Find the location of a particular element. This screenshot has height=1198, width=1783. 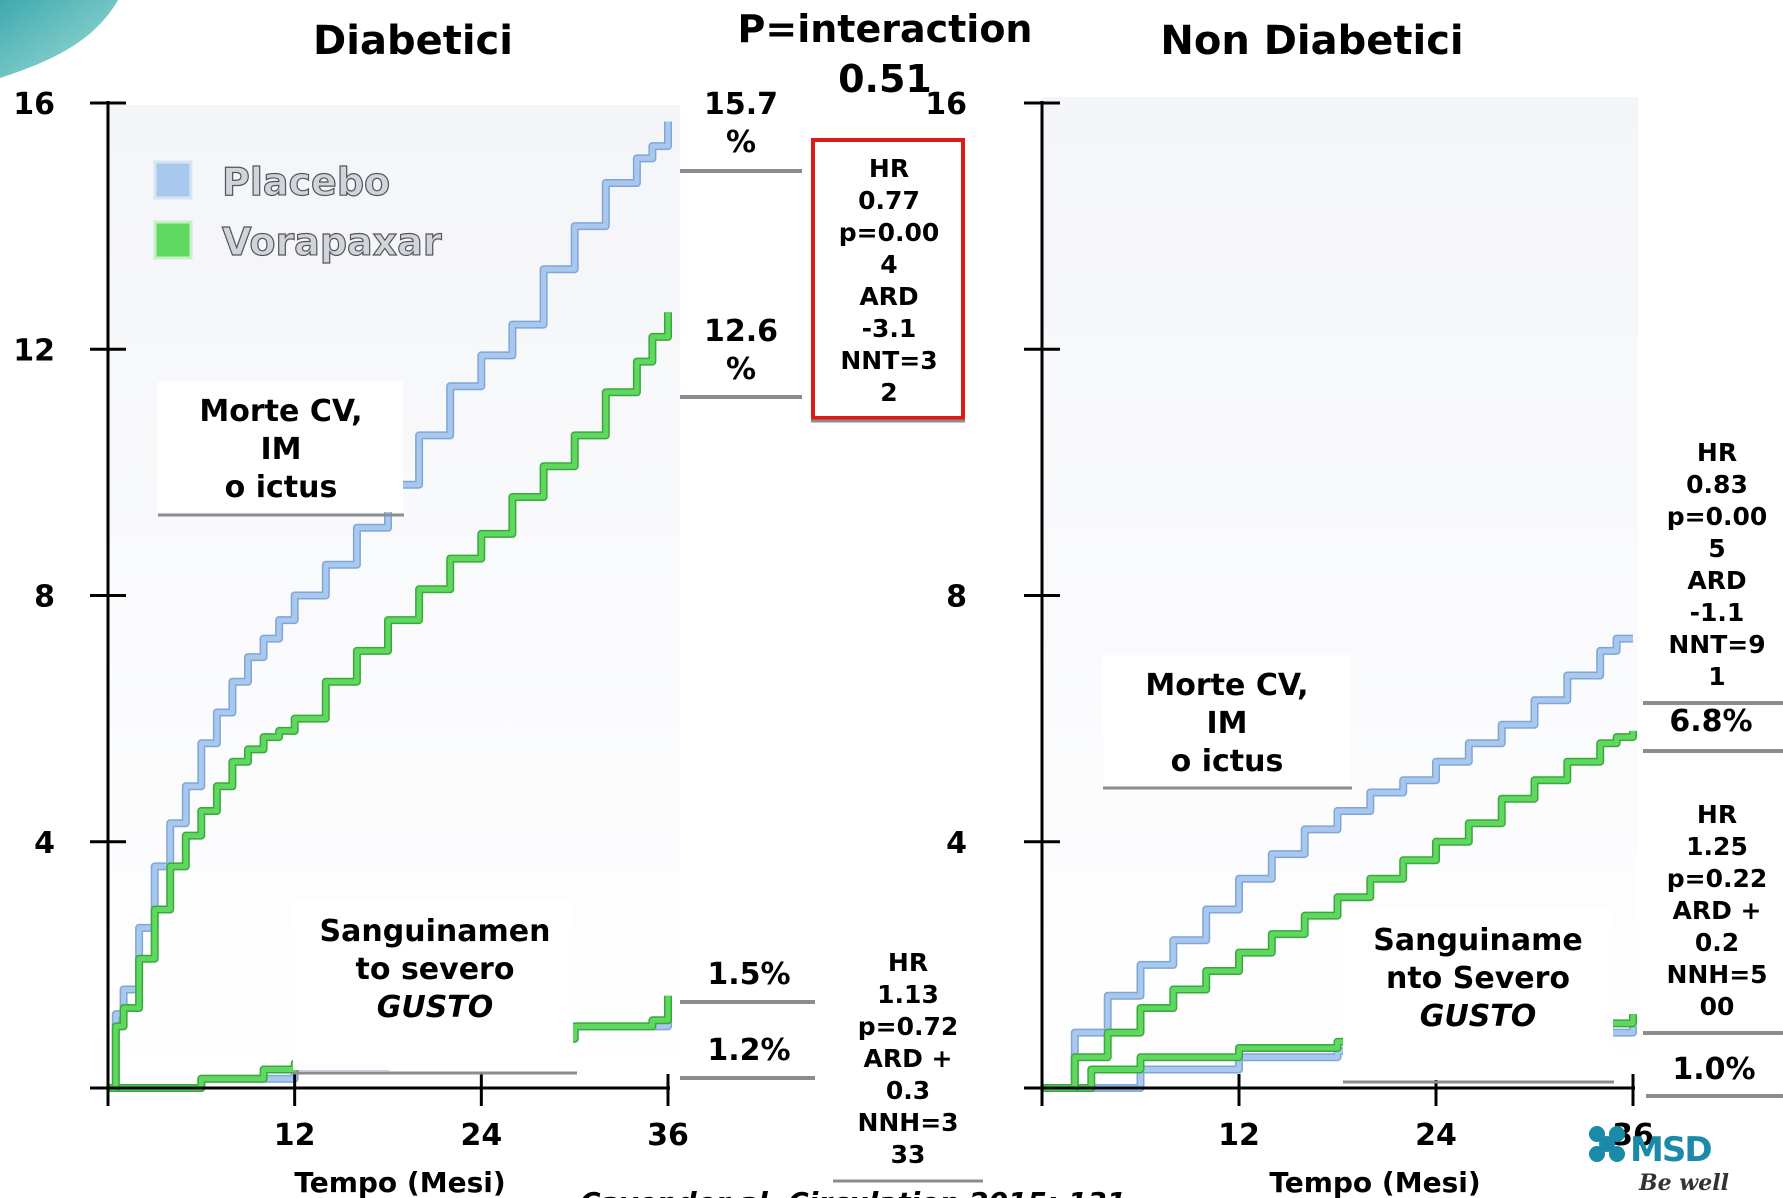

efficacy-label-box-left: Morte CV, IM o ictus is located at coordinates (281, 449).